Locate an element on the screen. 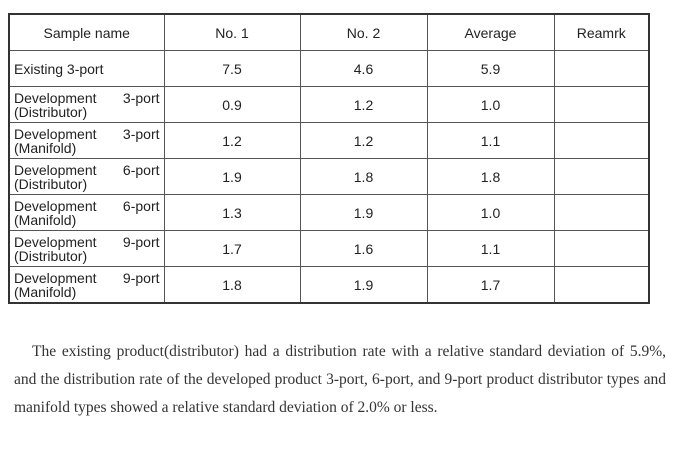  table-row: Development 6-port (Manifold) 1.3 1.9 1.0 is located at coordinates (329, 212).